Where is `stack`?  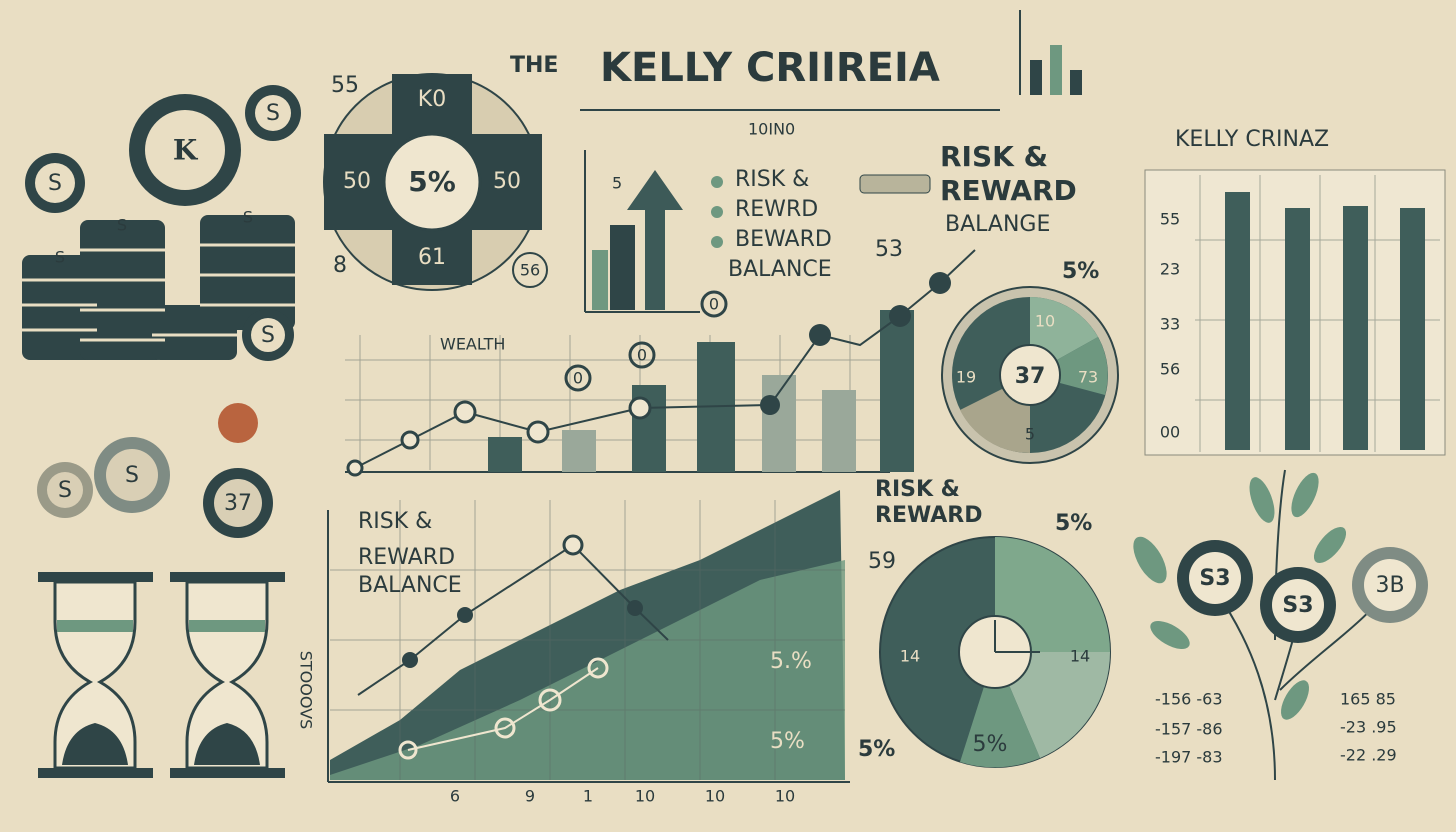 stack is located at coordinates (158, 287).